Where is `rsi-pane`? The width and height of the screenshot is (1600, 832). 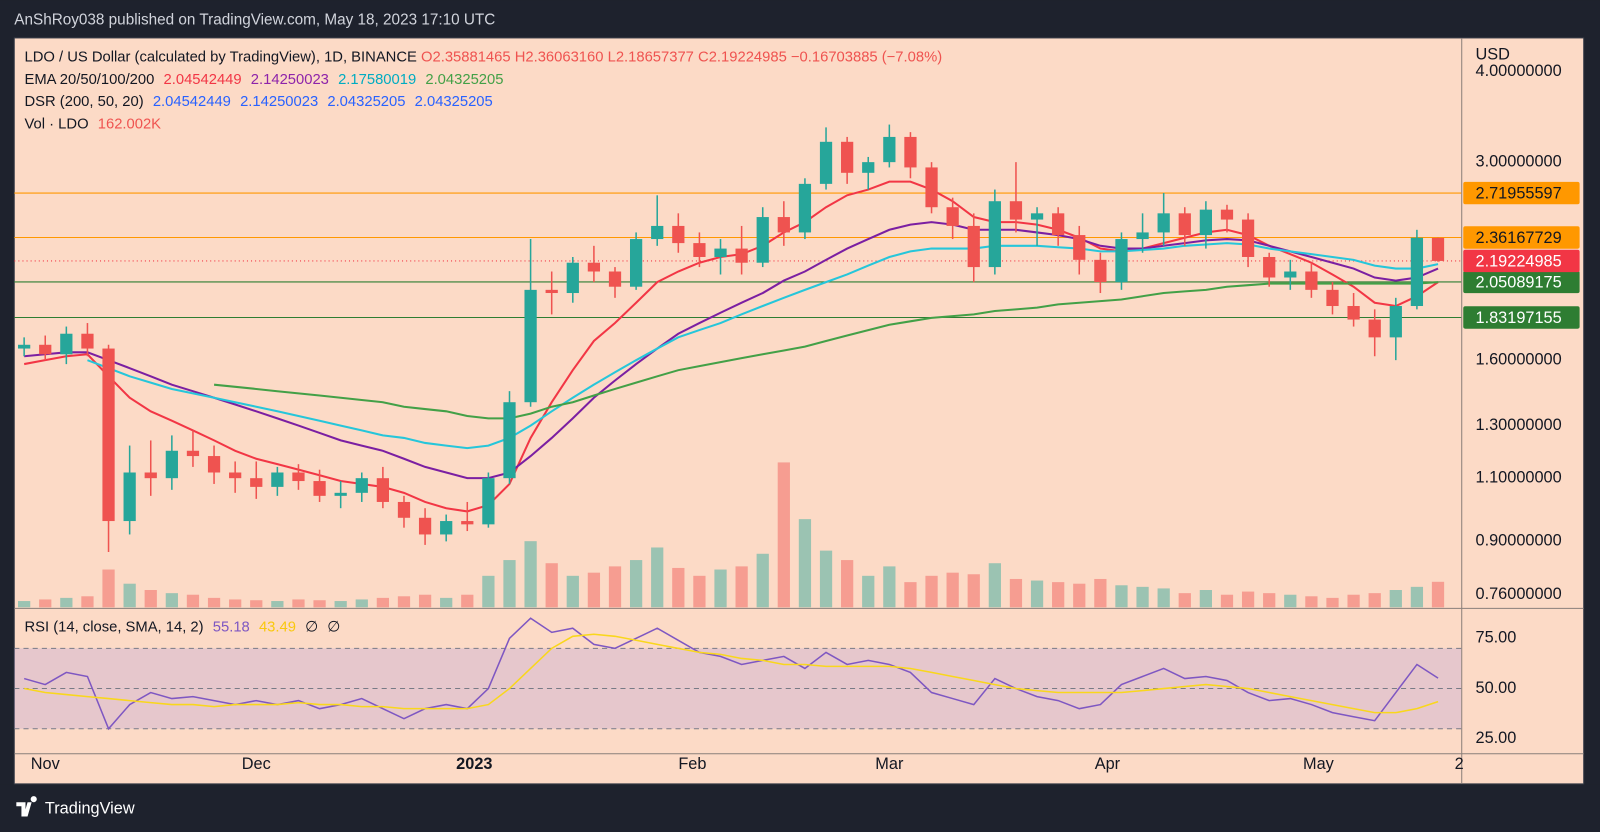
rsi-pane is located at coordinates (738, 674).